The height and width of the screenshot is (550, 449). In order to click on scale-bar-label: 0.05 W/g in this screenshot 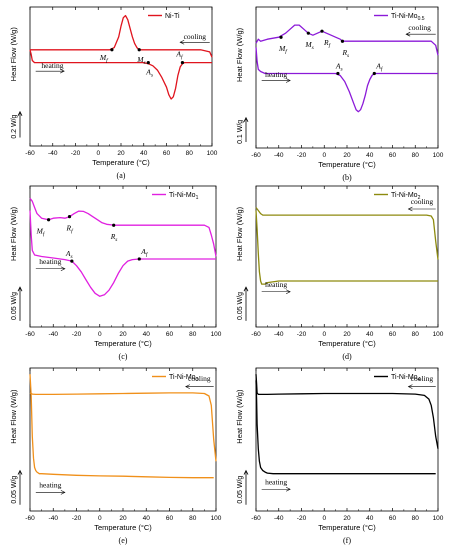, I will do `click(240, 490)`.